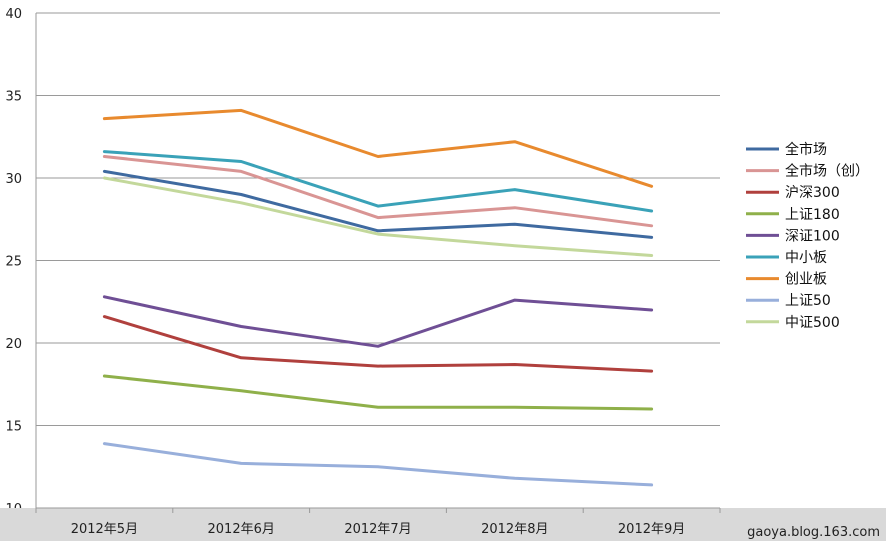  Describe the element at coordinates (806, 280) in the screenshot. I see `legend-label: 创业板` at that location.